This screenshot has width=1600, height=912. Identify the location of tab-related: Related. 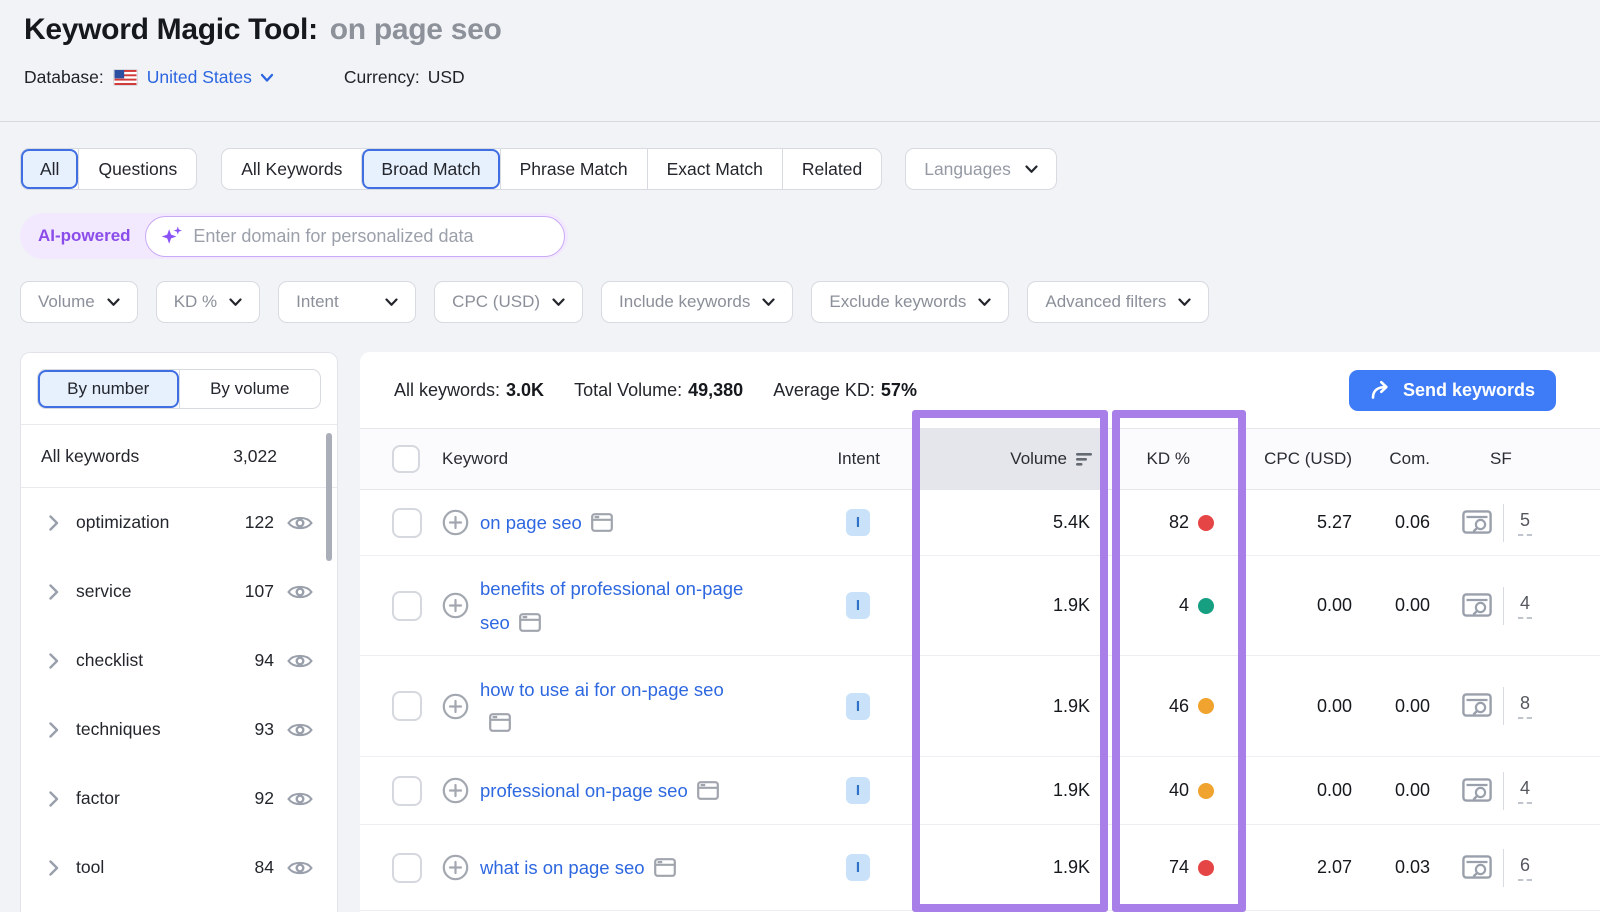
(831, 169).